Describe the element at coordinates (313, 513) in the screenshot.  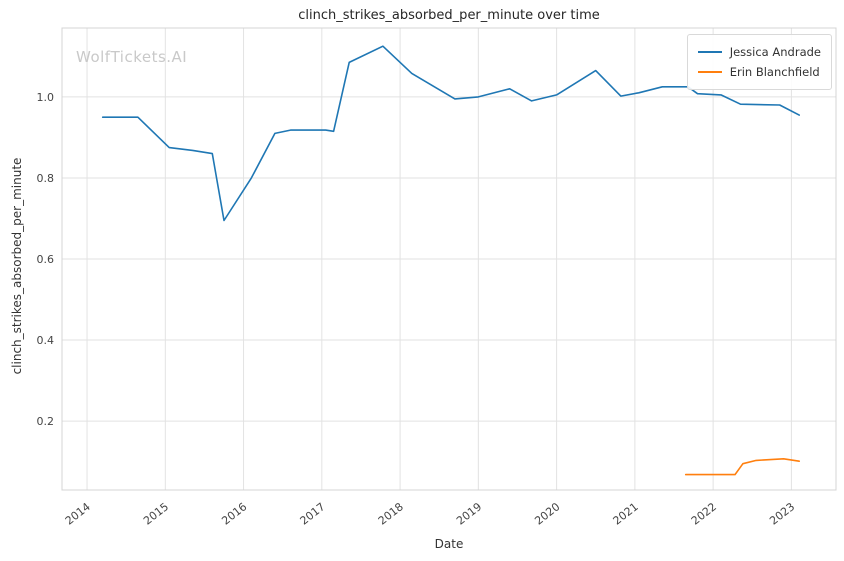
I see `x-tick-label: 2017` at that location.